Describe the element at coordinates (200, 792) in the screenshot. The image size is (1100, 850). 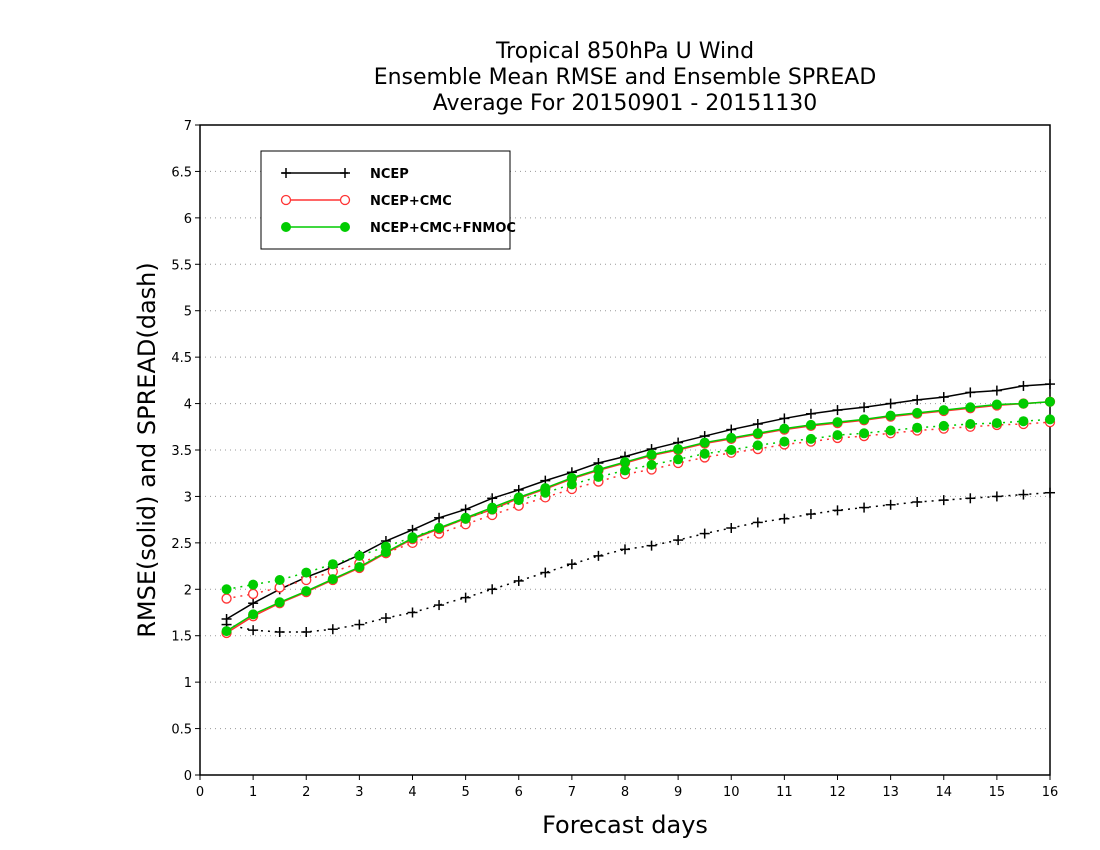
I see `x-tick-label: 0` at that location.